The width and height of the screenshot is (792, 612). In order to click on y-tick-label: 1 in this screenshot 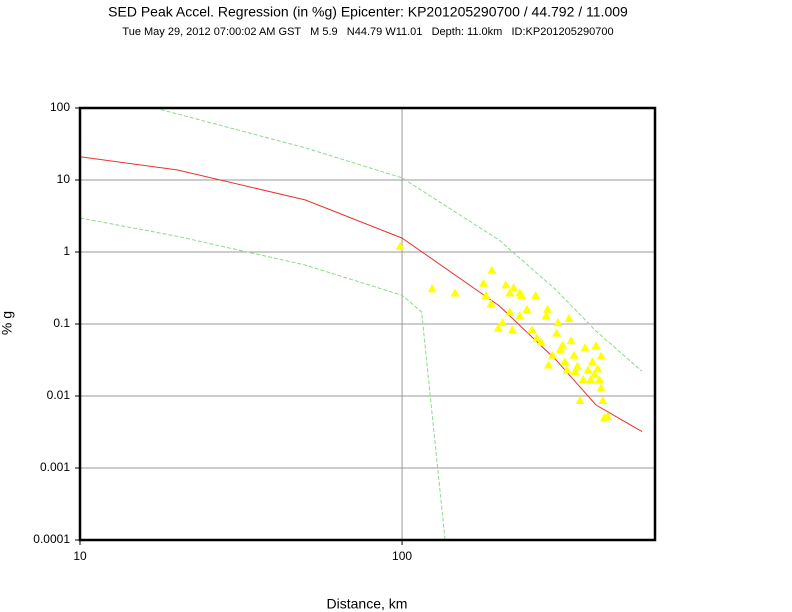, I will do `click(66, 251)`.